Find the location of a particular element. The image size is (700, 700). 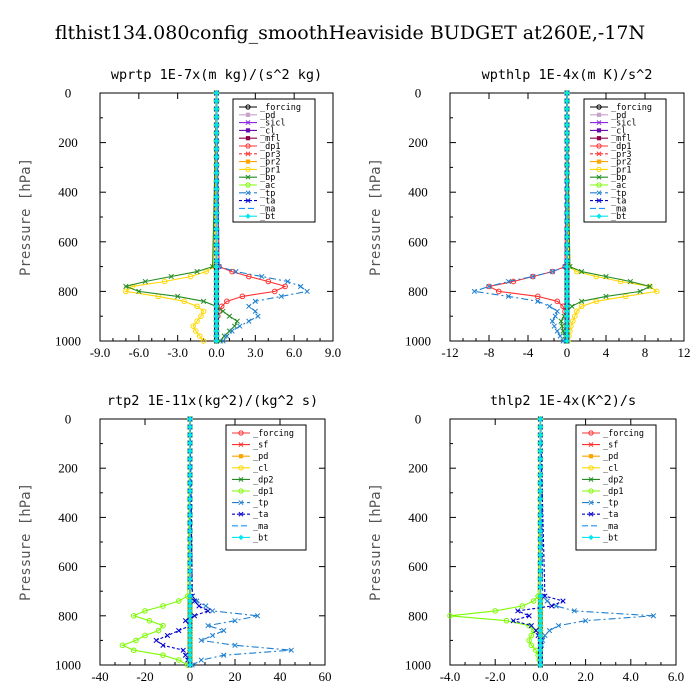

legend-label: _dp1 is located at coordinates (270, 147).